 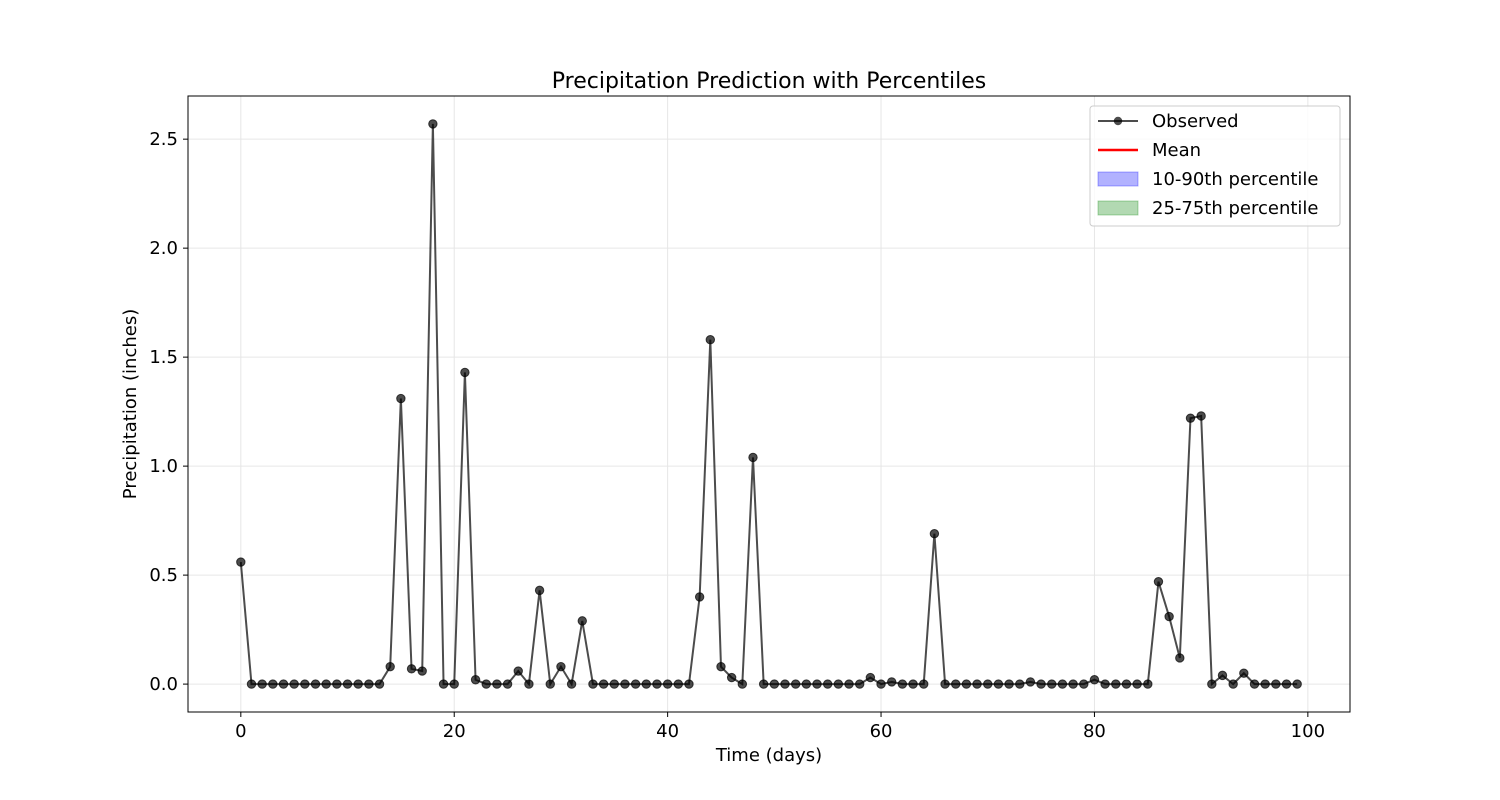 I want to click on legend-label: Mean, so click(x=1176, y=150).